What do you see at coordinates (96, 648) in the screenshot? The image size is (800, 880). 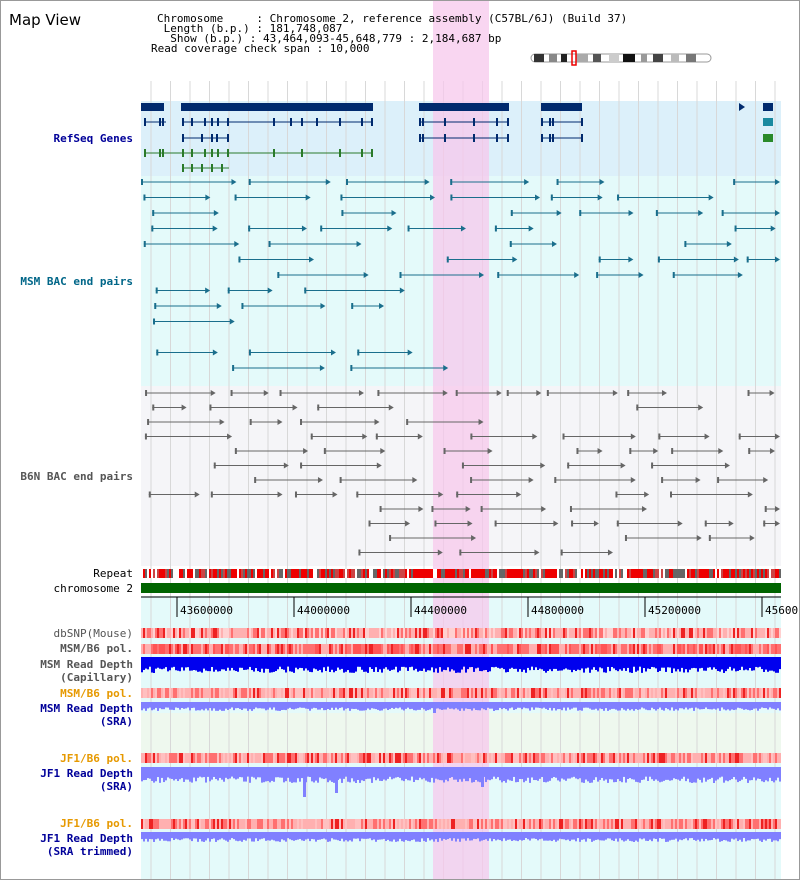 I see `track-label-msm-b6-pol-1: MSM/B6 pol.` at bounding box center [96, 648].